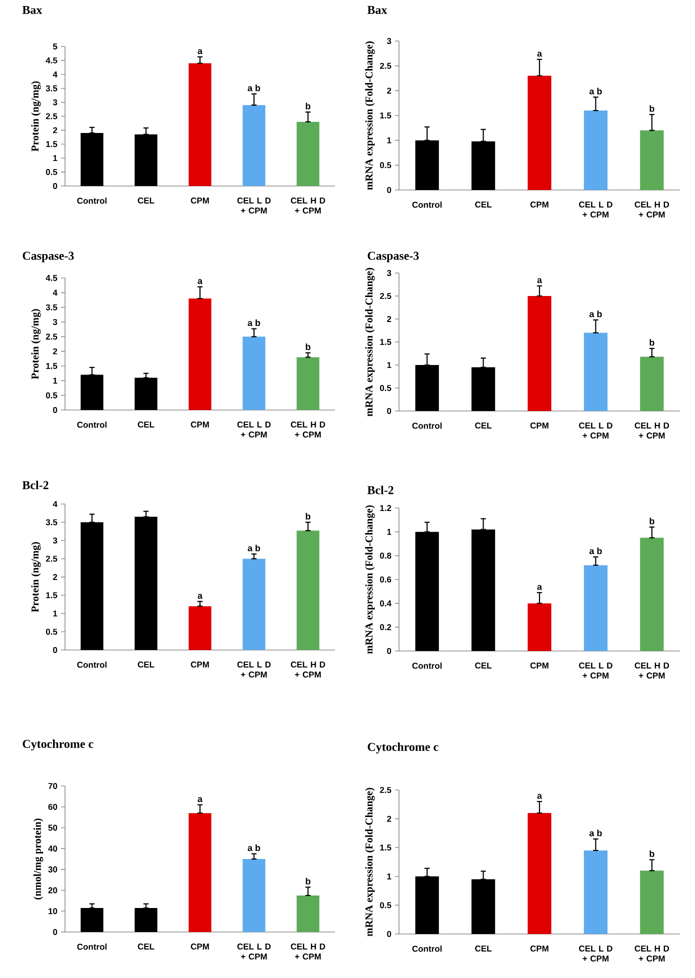 This screenshot has width=695, height=978. What do you see at coordinates (53, 869) in the screenshot?
I see `y-tick-label: 30` at bounding box center [53, 869].